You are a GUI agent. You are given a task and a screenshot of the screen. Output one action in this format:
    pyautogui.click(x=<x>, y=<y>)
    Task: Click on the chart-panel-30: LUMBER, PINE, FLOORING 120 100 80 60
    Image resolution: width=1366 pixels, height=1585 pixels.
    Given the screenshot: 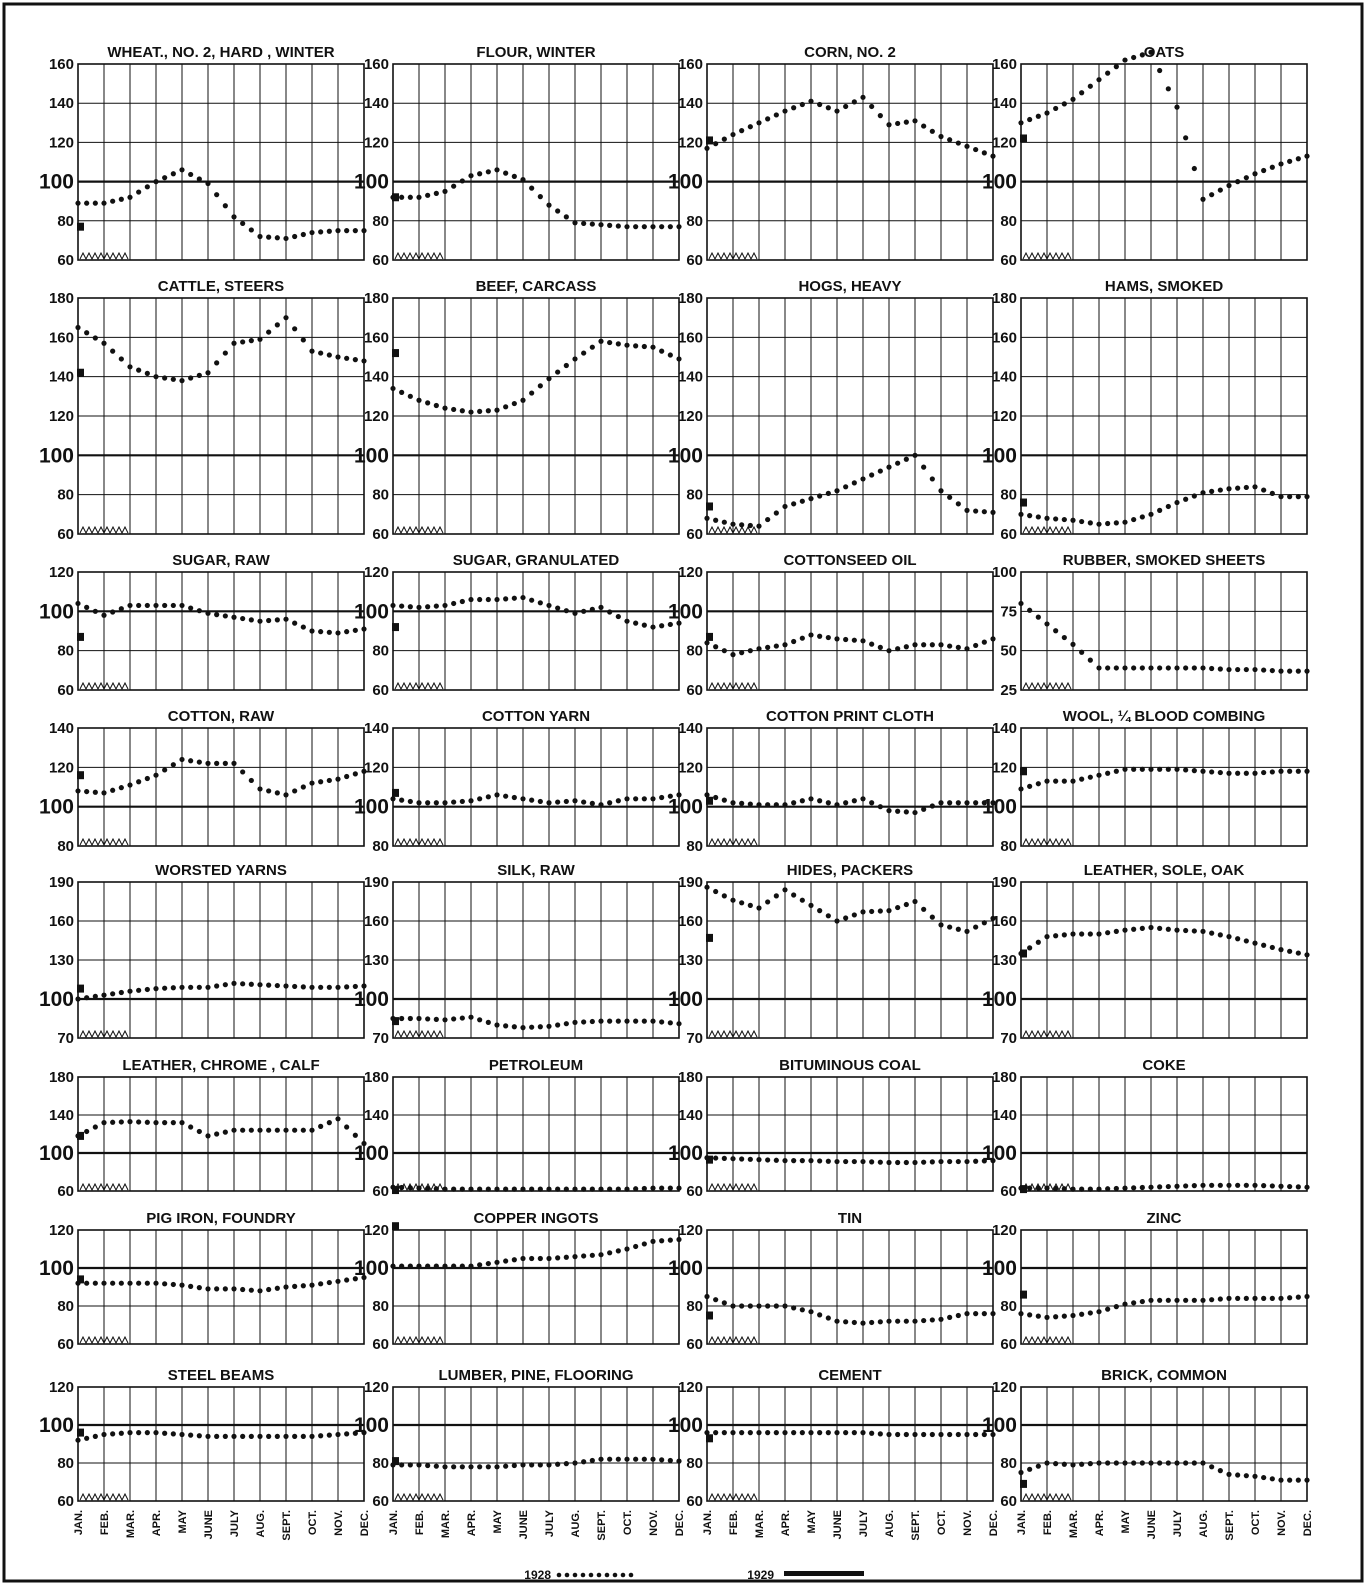 What is the action you would take?
    pyautogui.click(x=518, y=1438)
    